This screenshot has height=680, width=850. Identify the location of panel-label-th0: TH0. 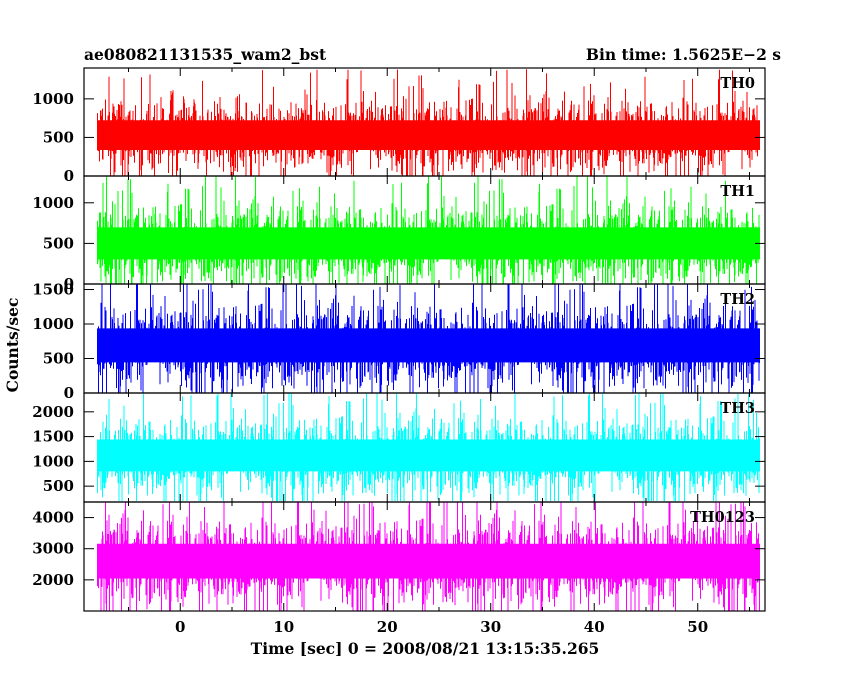
(737, 83).